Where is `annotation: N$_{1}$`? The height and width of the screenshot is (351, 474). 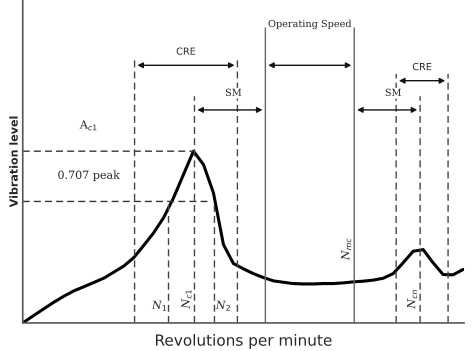
annotation: N$_{1}$ is located at coordinates (159, 305).